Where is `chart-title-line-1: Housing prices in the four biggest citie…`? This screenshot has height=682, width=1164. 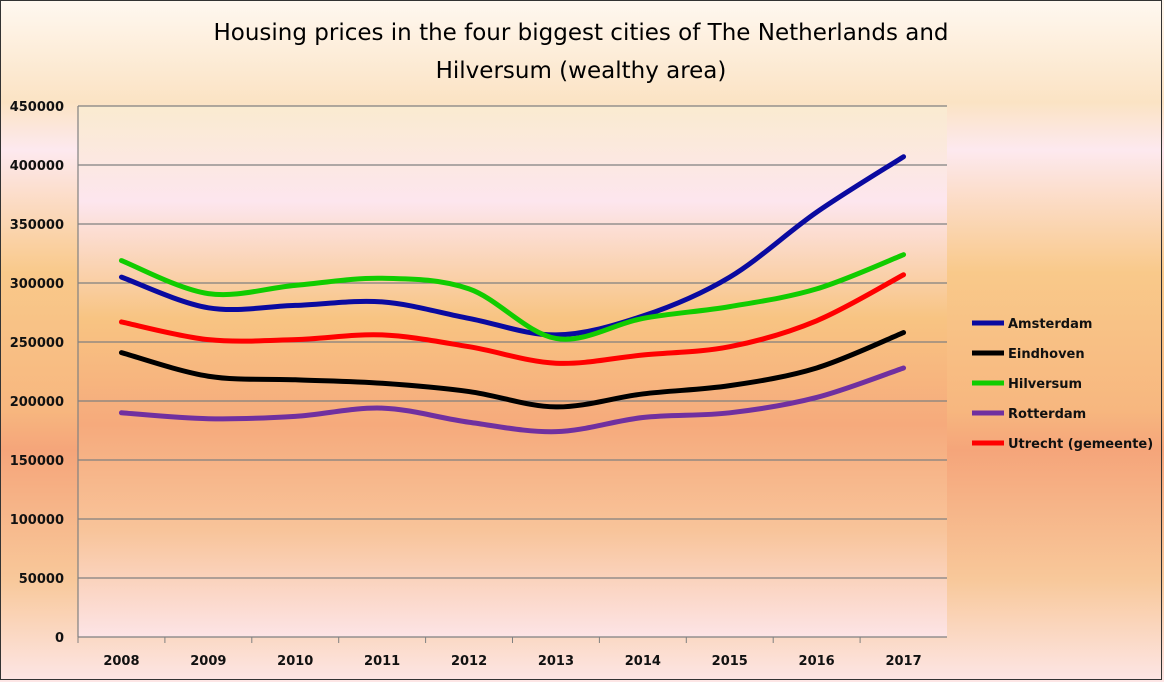
chart-title-line-1: Housing prices in the four biggest citie… is located at coordinates (580, 33).